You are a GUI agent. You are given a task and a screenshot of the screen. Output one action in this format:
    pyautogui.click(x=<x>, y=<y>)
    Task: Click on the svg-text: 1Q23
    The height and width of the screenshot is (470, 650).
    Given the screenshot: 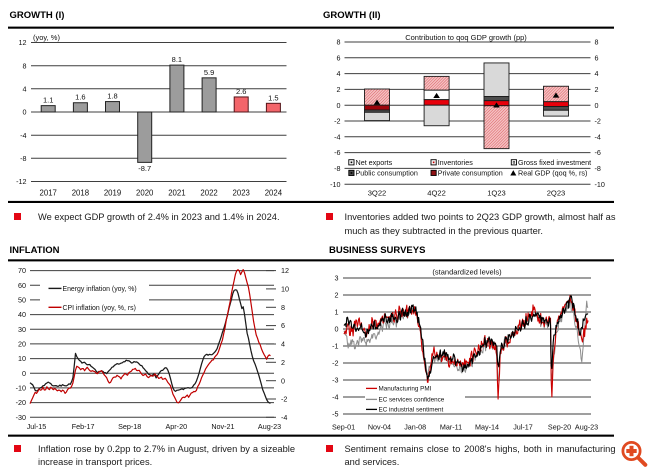 What is the action you would take?
    pyautogui.click(x=496, y=192)
    